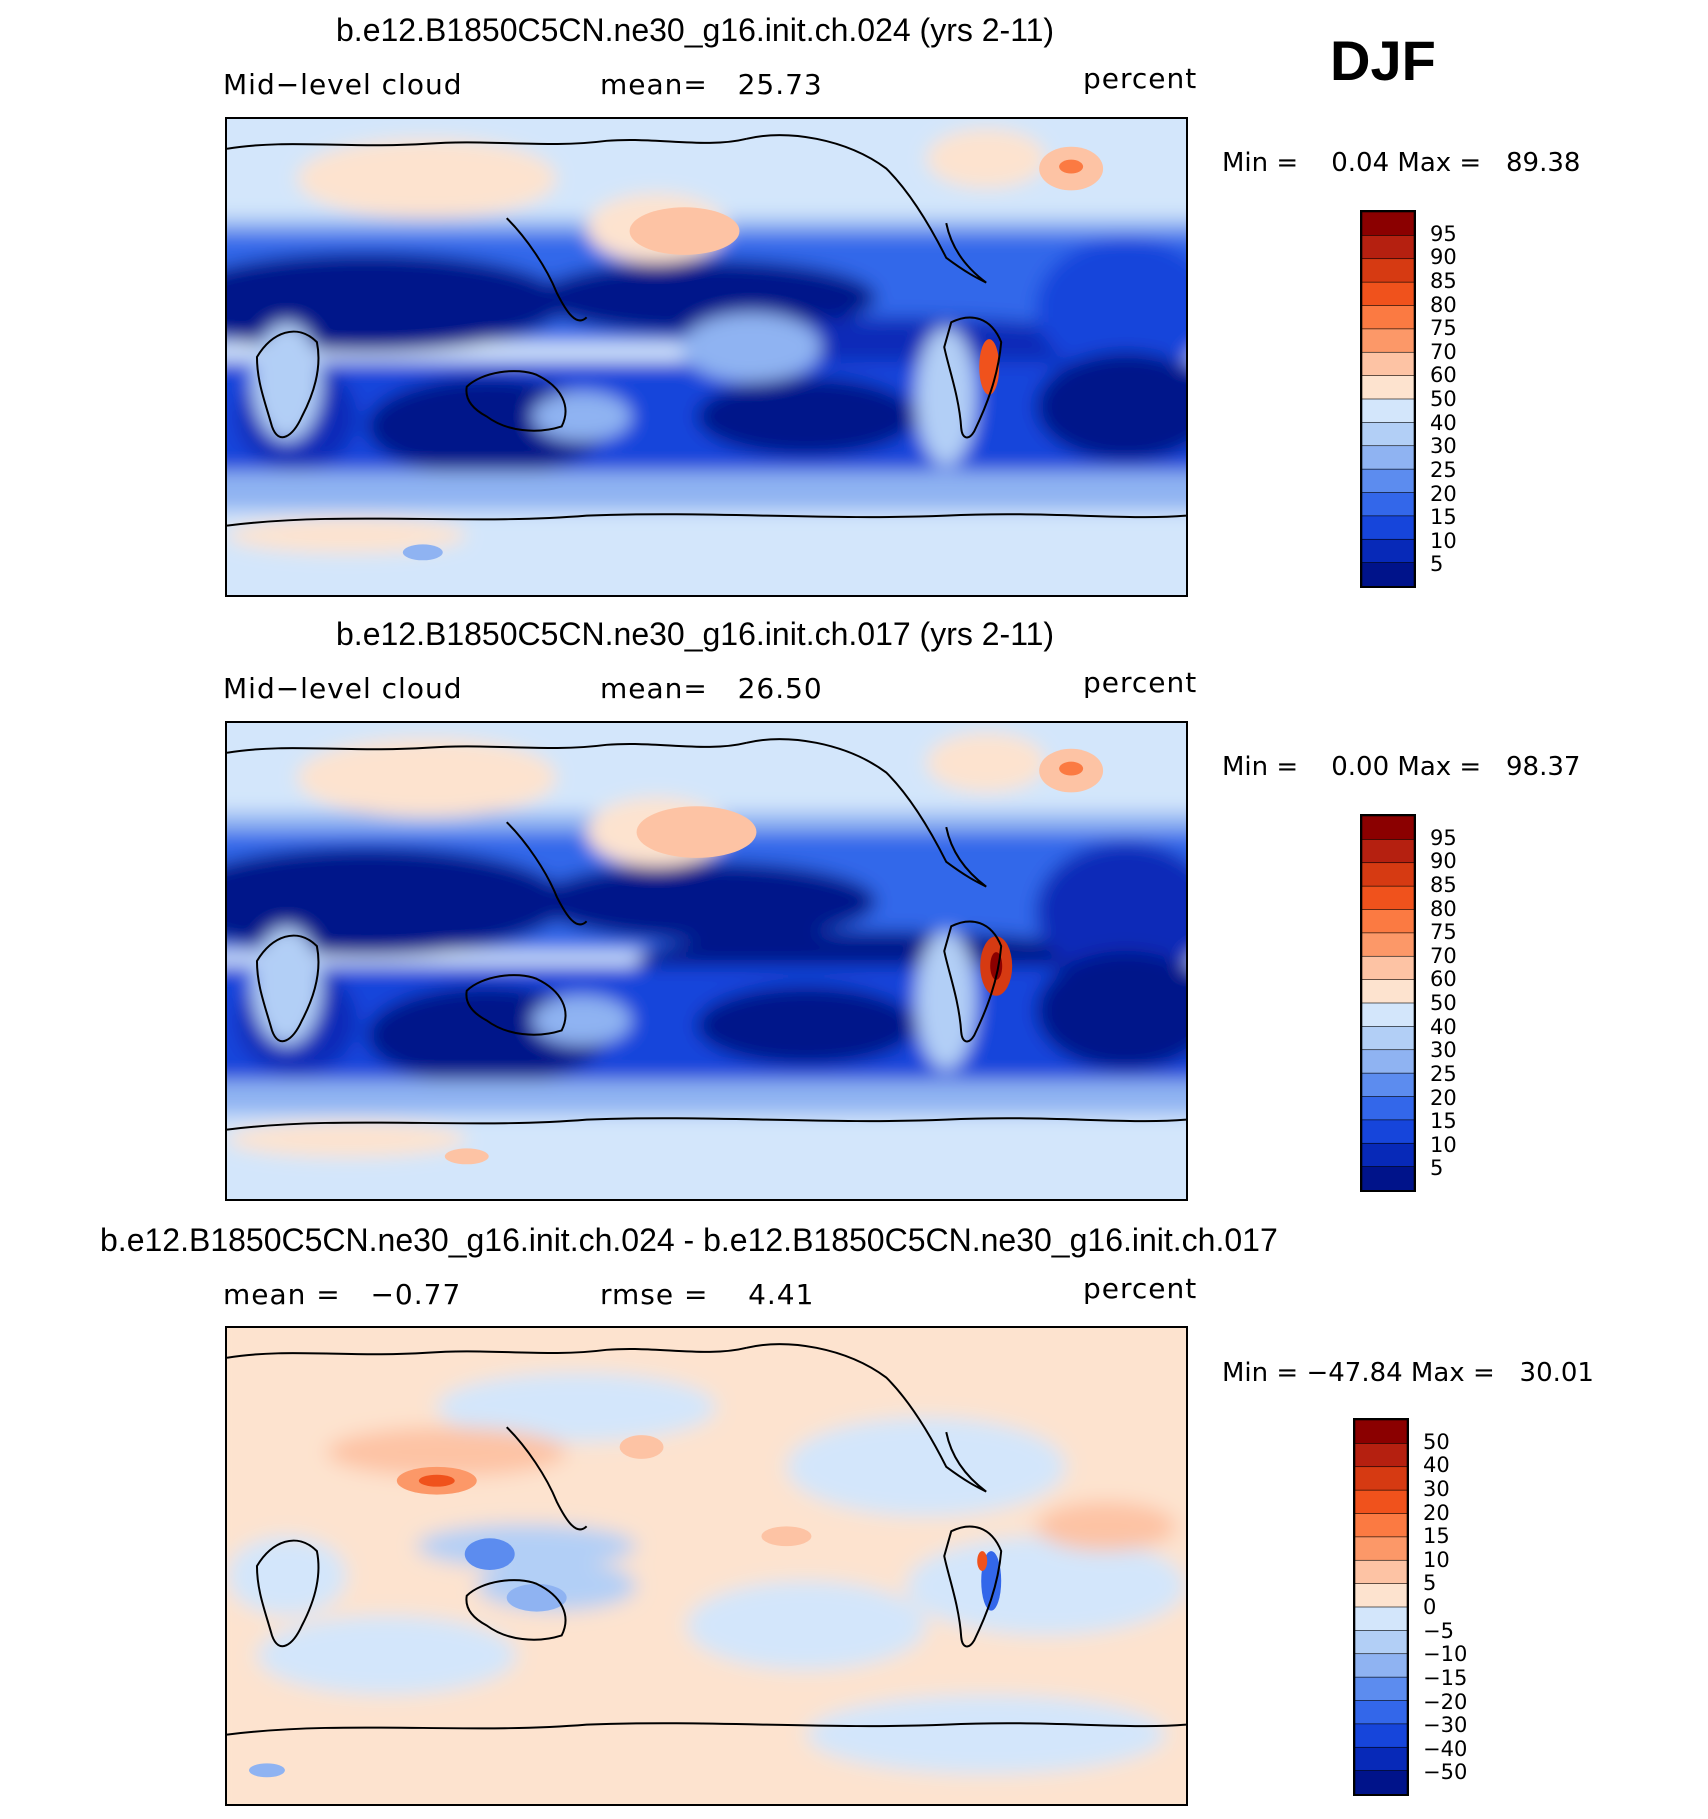  What do you see at coordinates (1438, 1630) in the screenshot?
I see `colorbar-tick-label: −5` at bounding box center [1438, 1630].